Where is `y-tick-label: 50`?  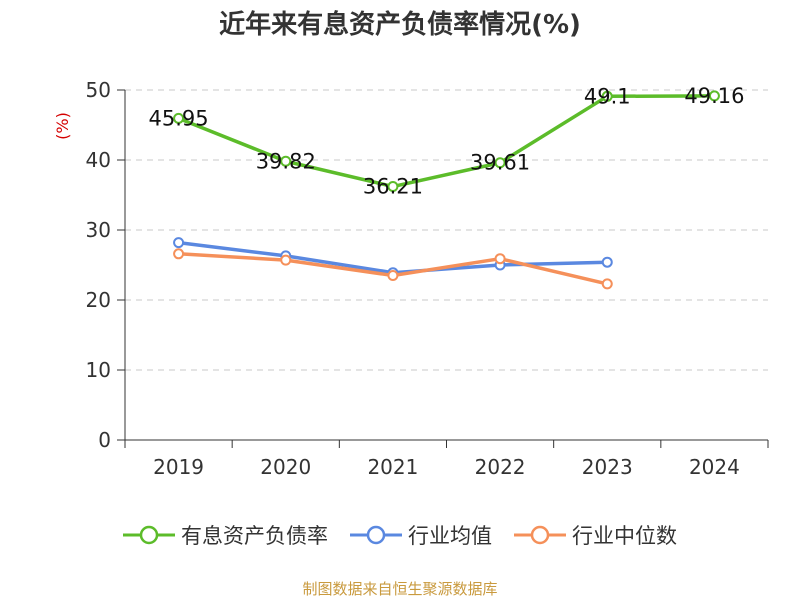 y-tick-label: 50 is located at coordinates (98, 90).